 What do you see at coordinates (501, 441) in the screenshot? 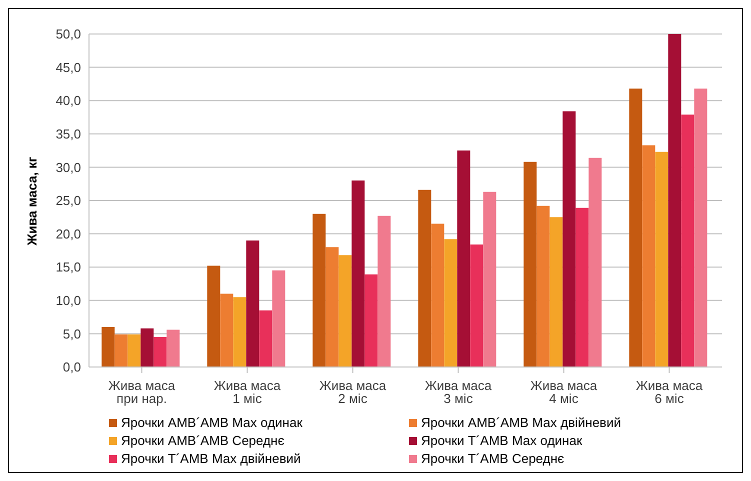
I see `legend-label: Ярочки Т´АМВ Мах одинак` at bounding box center [501, 441].